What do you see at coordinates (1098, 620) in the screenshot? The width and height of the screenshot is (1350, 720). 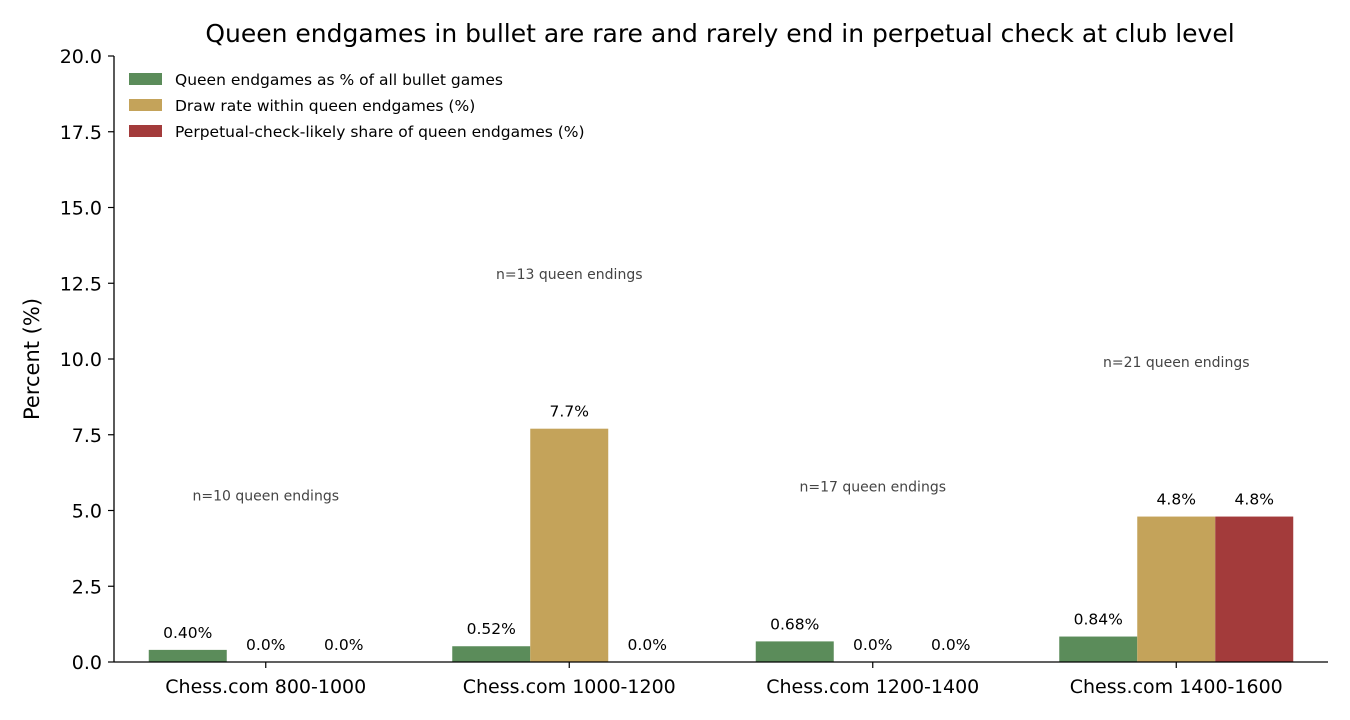 I see `bar-value-label: 0.84%` at bounding box center [1098, 620].